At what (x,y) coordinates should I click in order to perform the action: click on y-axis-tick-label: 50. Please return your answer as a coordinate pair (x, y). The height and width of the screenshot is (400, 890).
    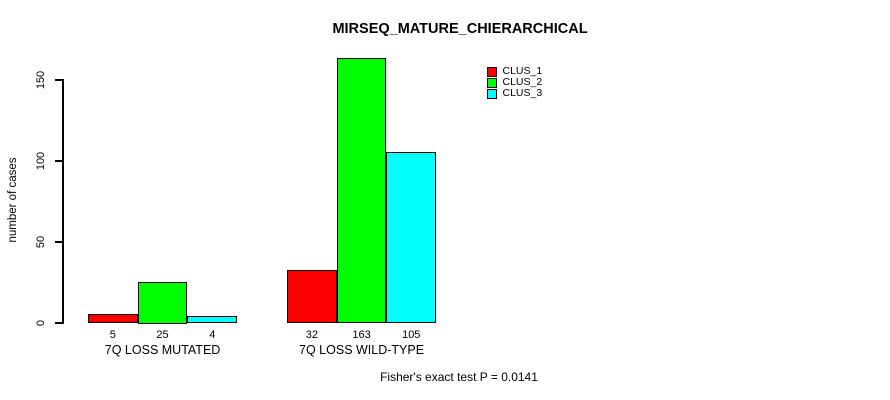
    Looking at the image, I should click on (41, 241).